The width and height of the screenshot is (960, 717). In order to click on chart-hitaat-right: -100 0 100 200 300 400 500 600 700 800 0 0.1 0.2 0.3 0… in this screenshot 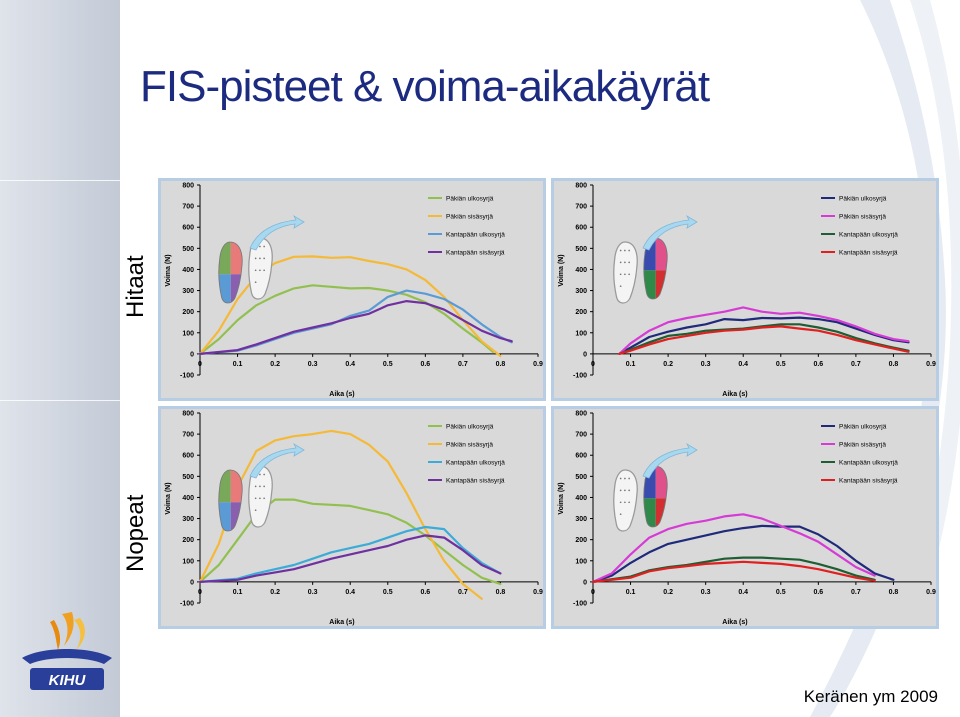, I will do `click(745, 289)`.